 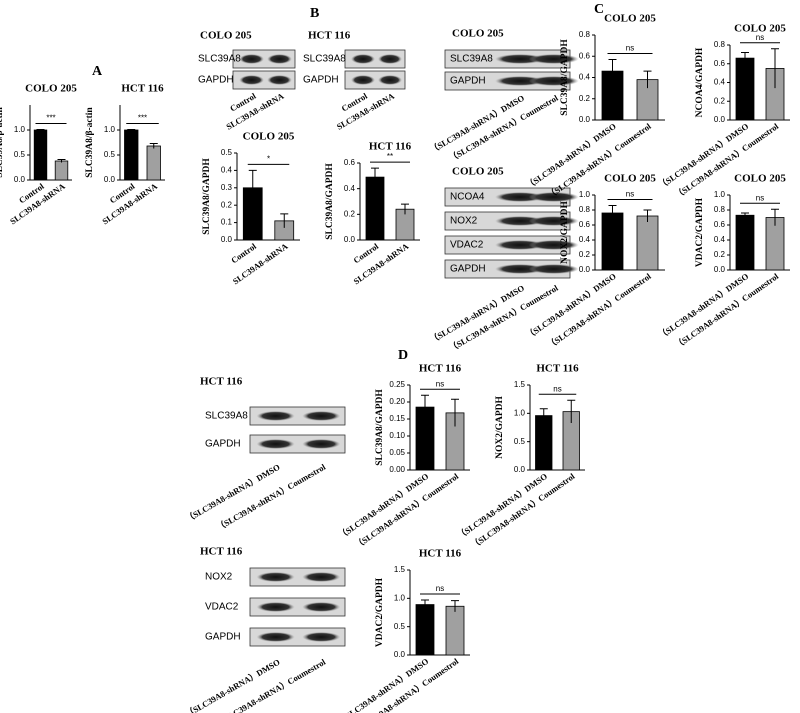 What do you see at coordinates (397, 469) in the screenshot?
I see `y-tick-label: 0.00` at bounding box center [397, 469].